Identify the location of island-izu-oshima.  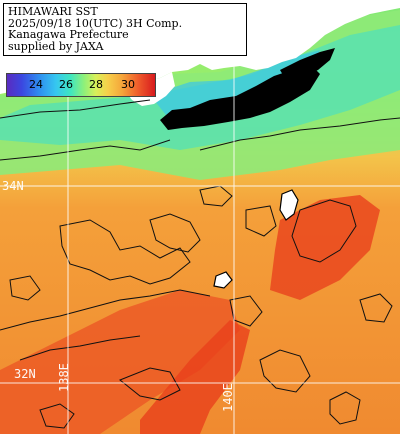
(289, 205).